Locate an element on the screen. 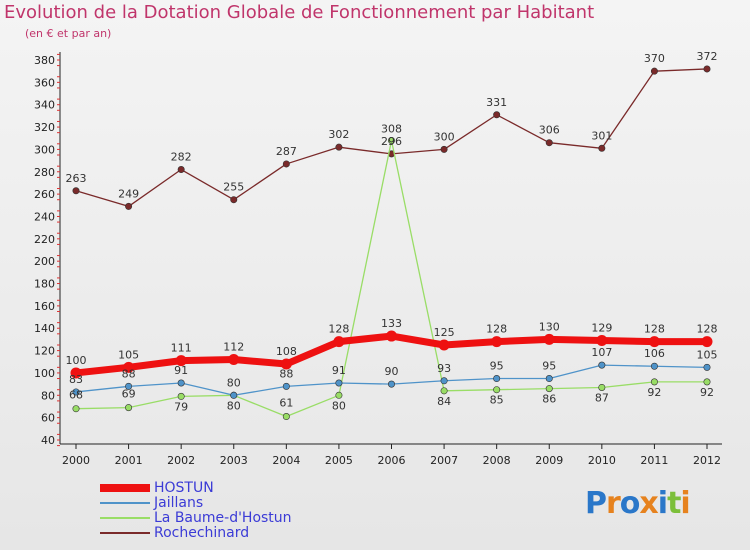  data-label: 100 is located at coordinates (76, 360).